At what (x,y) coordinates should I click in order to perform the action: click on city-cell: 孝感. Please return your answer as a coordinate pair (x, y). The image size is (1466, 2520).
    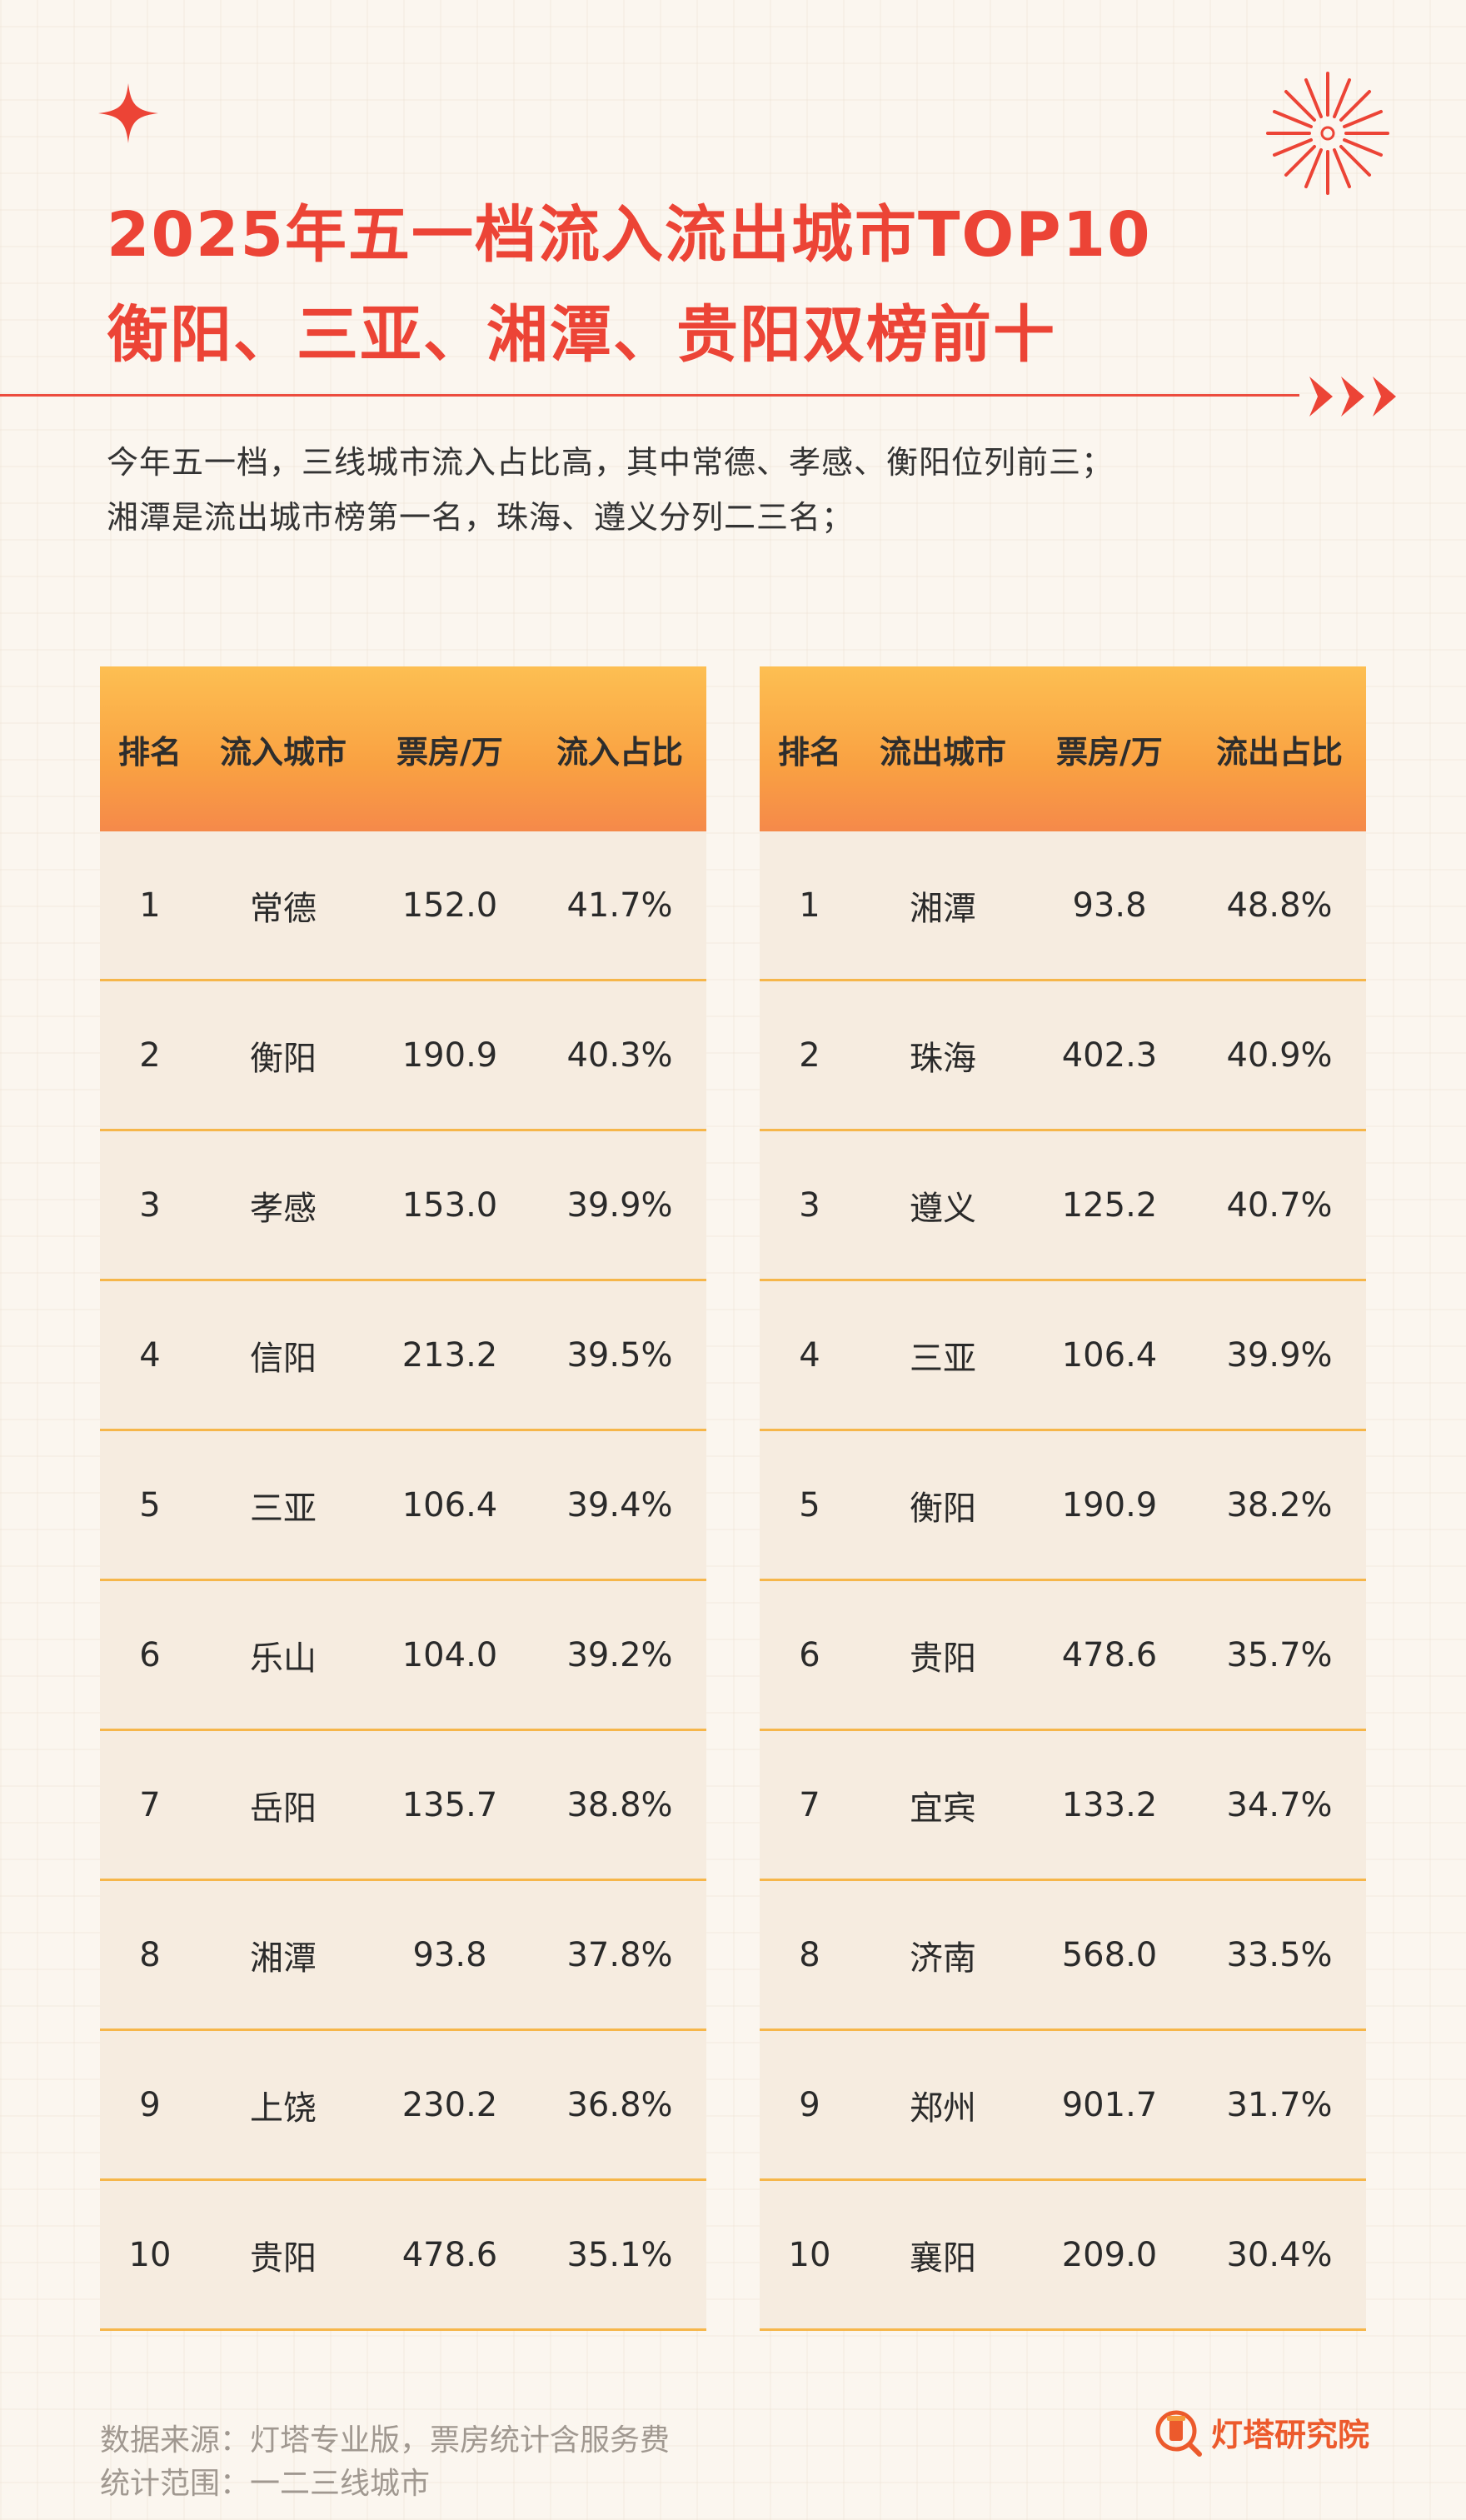
    Looking at the image, I should click on (283, 1208).